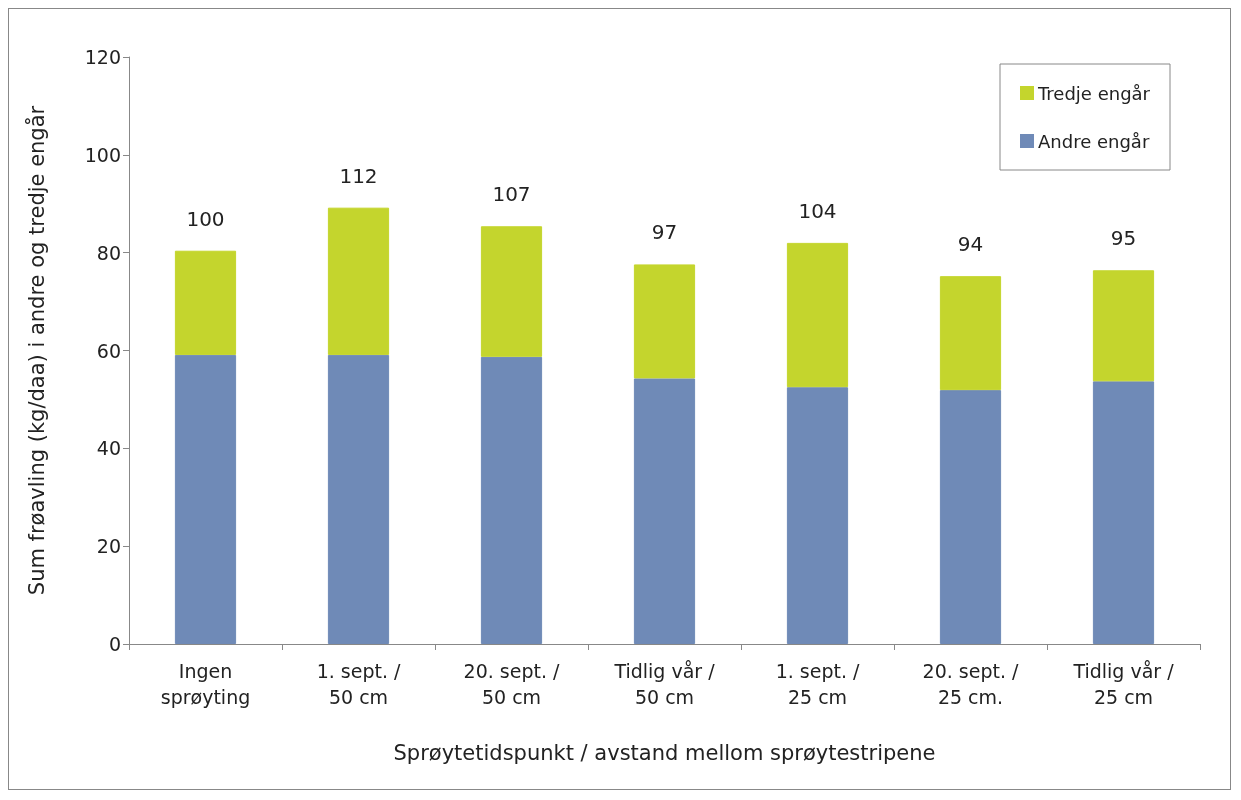 The width and height of the screenshot is (1241, 800). Describe the element at coordinates (1123, 238) in the screenshot. I see `annotation: 95` at that location.